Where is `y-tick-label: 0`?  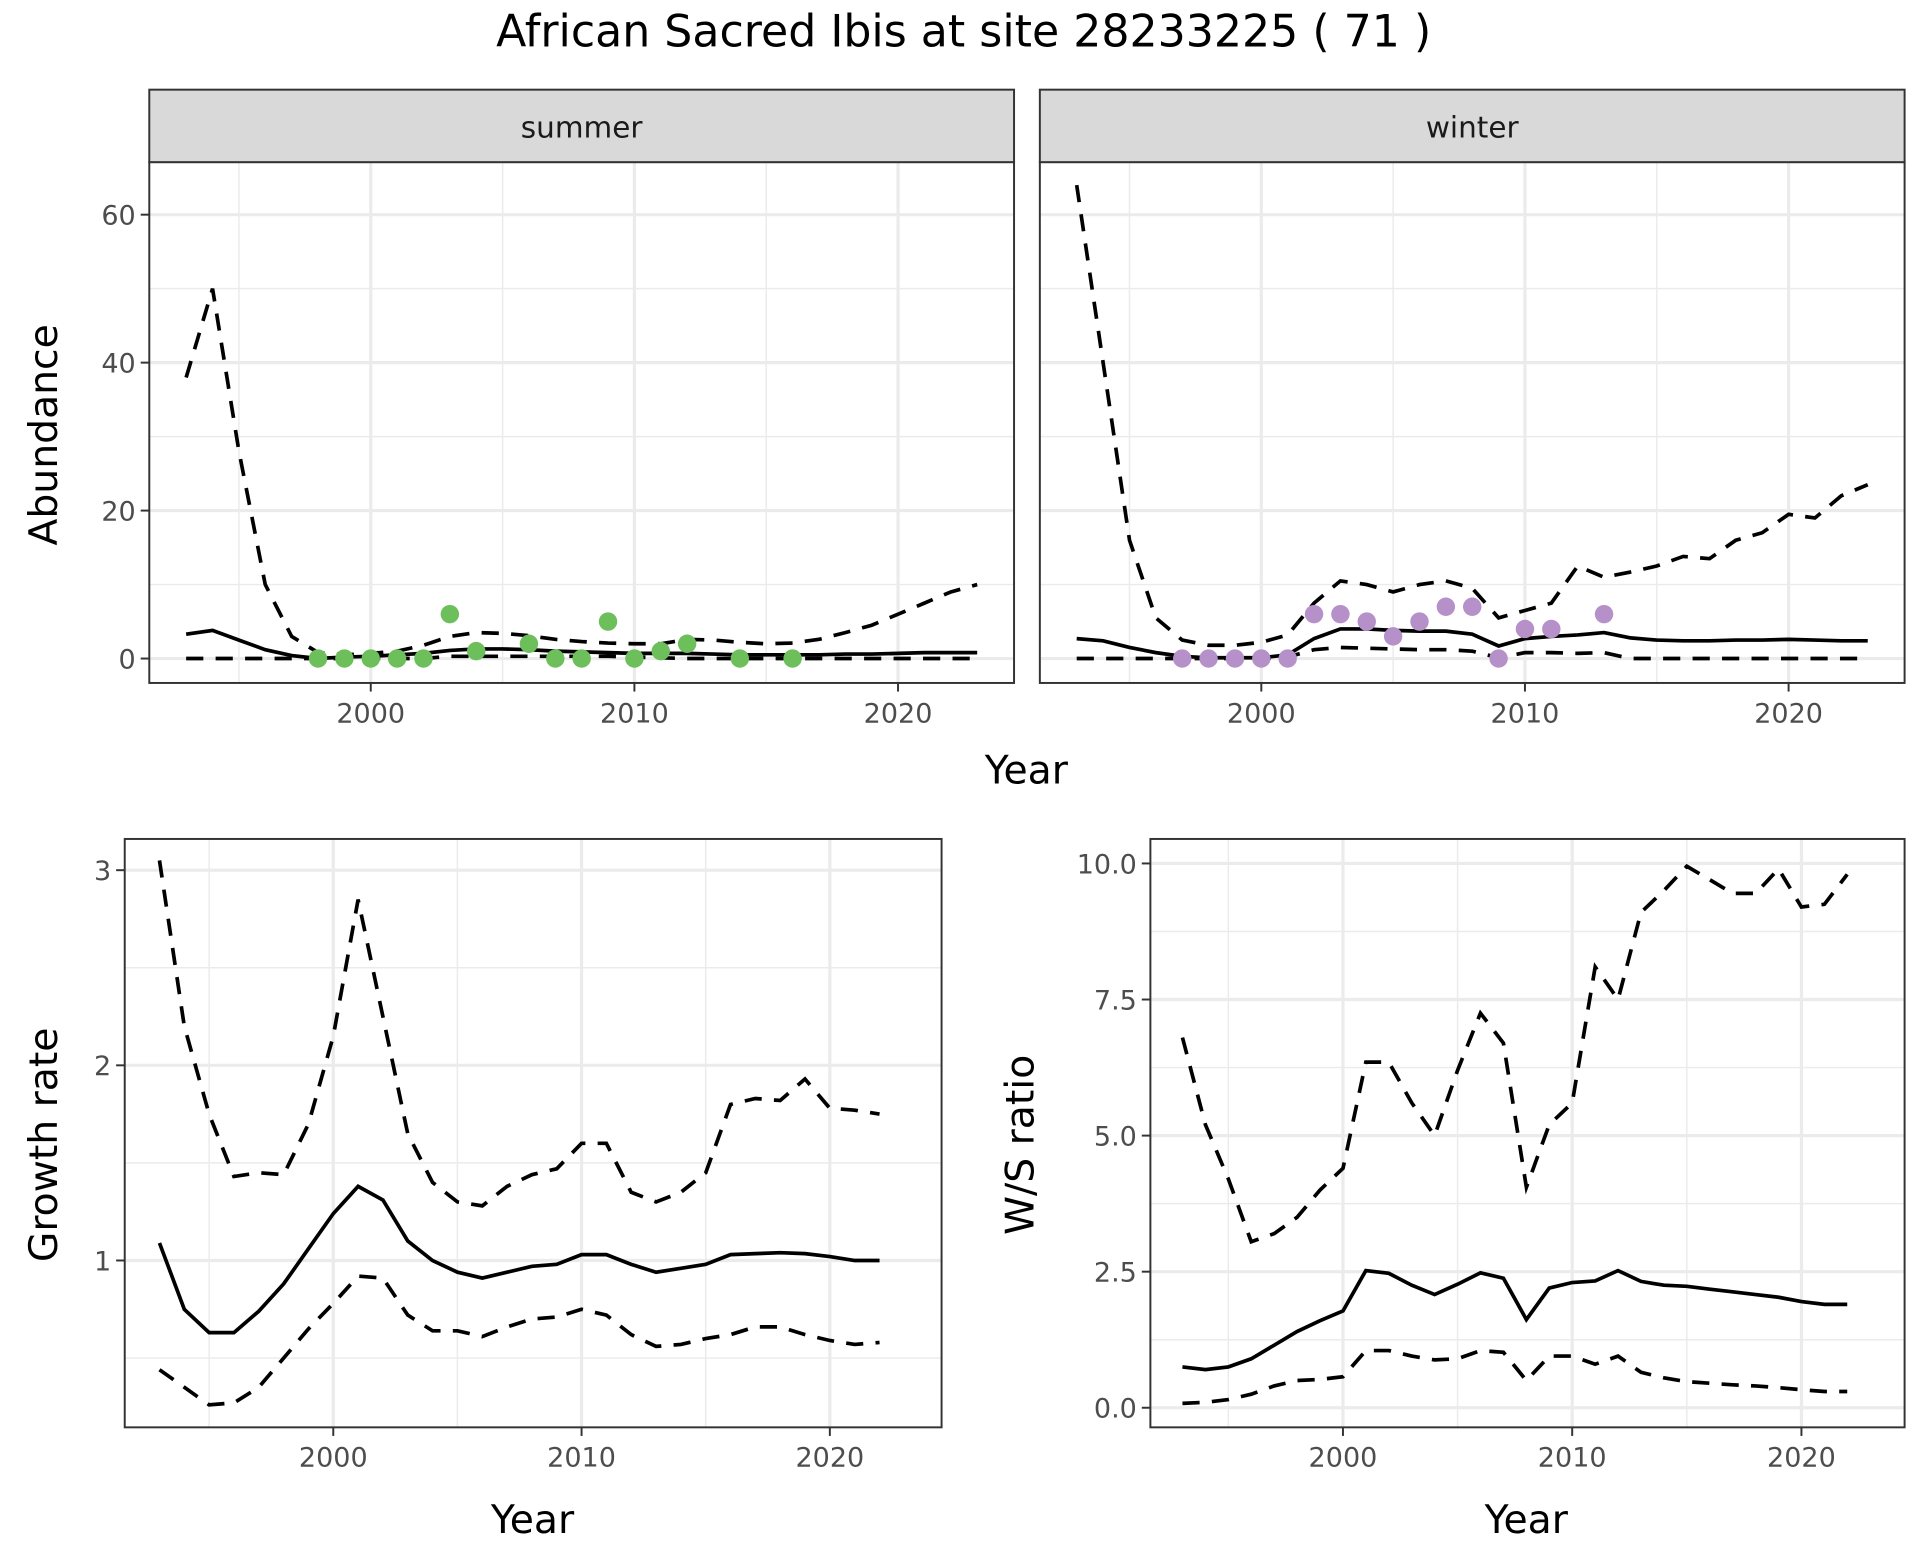
y-tick-label: 0 is located at coordinates (127, 659).